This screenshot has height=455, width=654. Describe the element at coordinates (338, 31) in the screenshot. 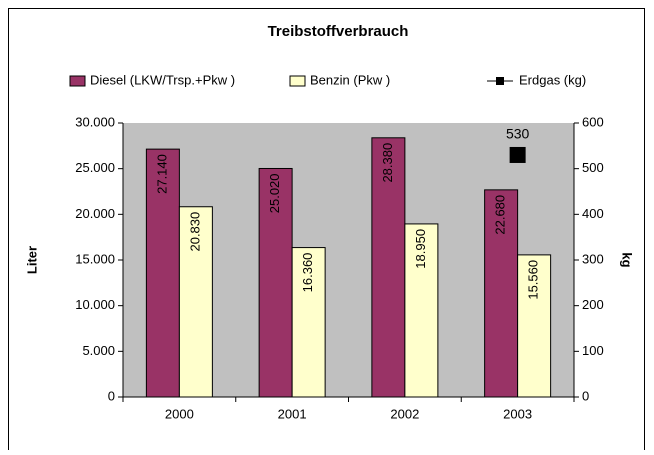

I see `chart-title: Treibstoffverbrauch` at that location.